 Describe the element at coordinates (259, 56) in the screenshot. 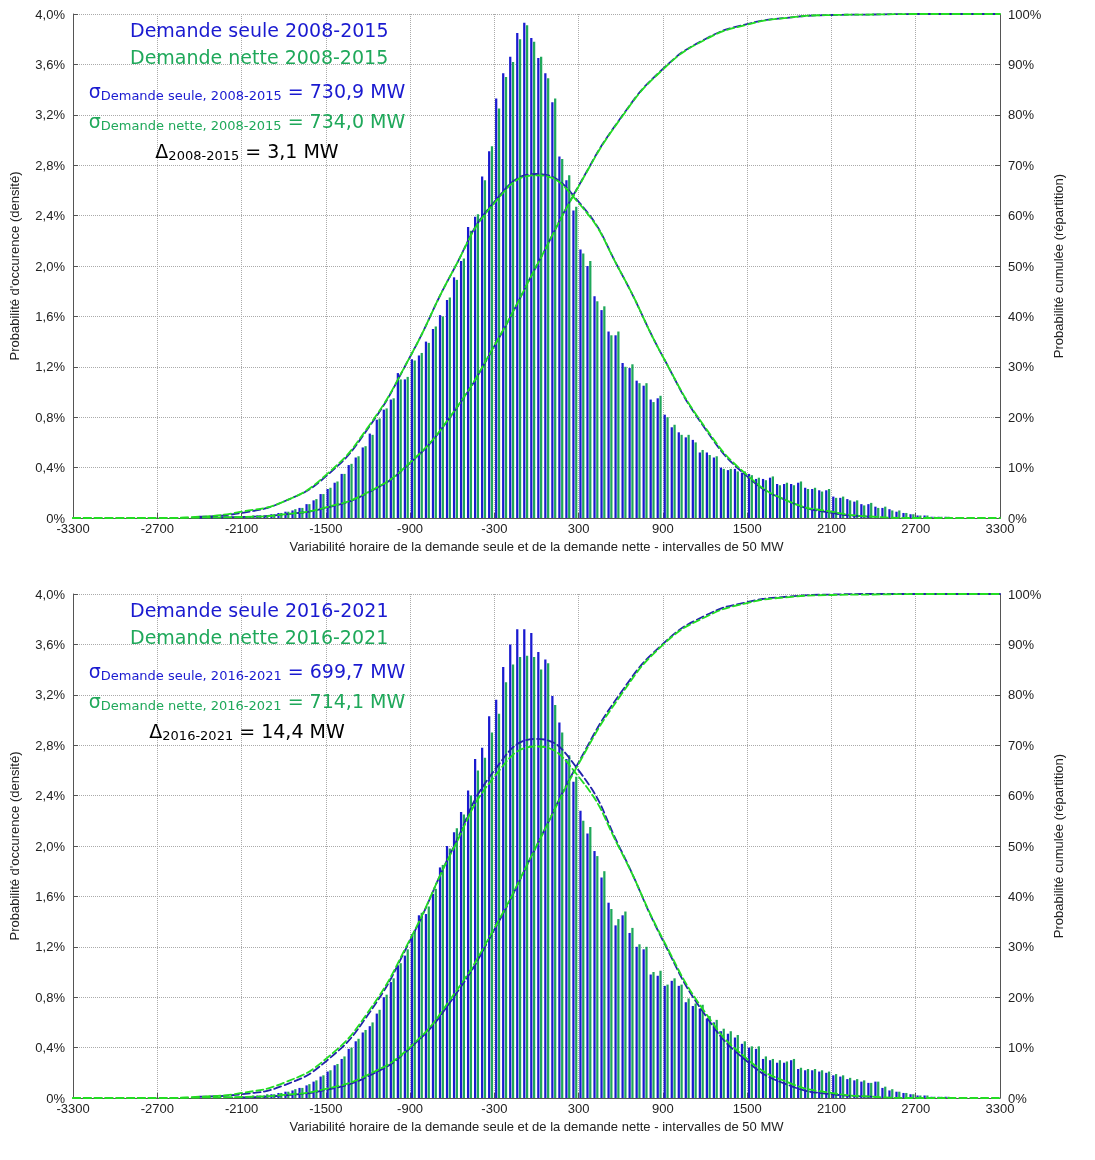

I see `text: Demande nette 2008-2015` at that location.